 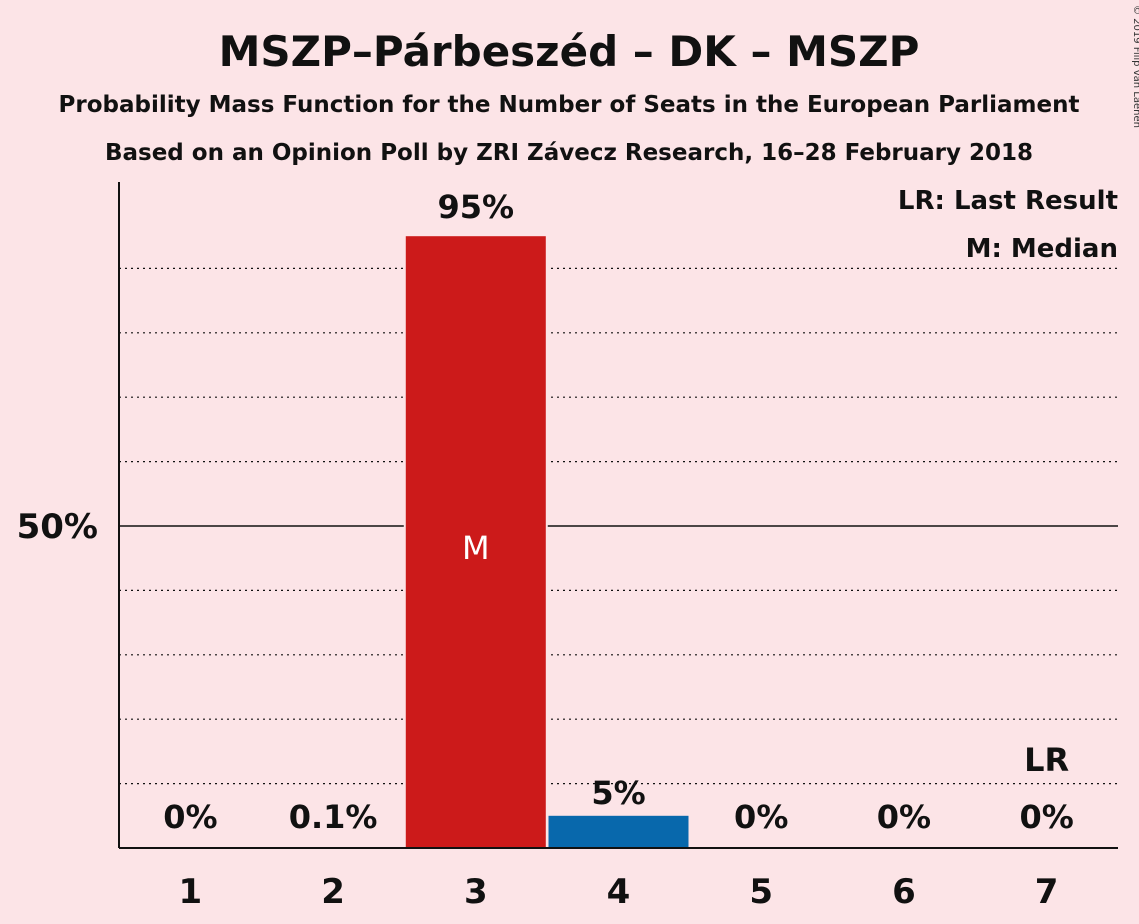 What do you see at coordinates (1047, 892) in the screenshot?
I see `x-tick-label-7: 7` at bounding box center [1047, 892].